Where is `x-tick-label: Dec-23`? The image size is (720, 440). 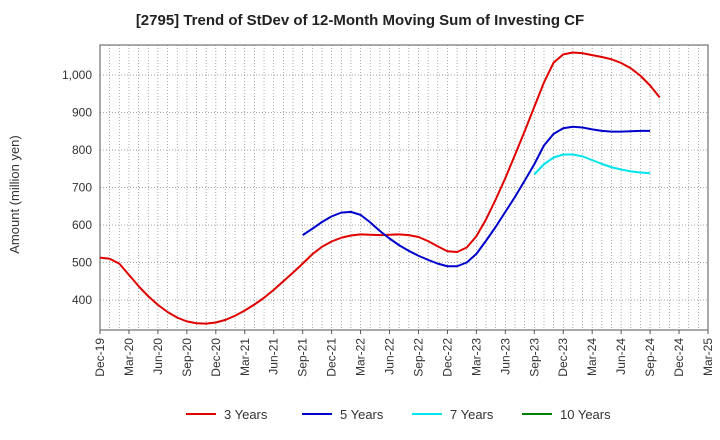
x-tick-label: Dec-23 is located at coordinates (563, 357).